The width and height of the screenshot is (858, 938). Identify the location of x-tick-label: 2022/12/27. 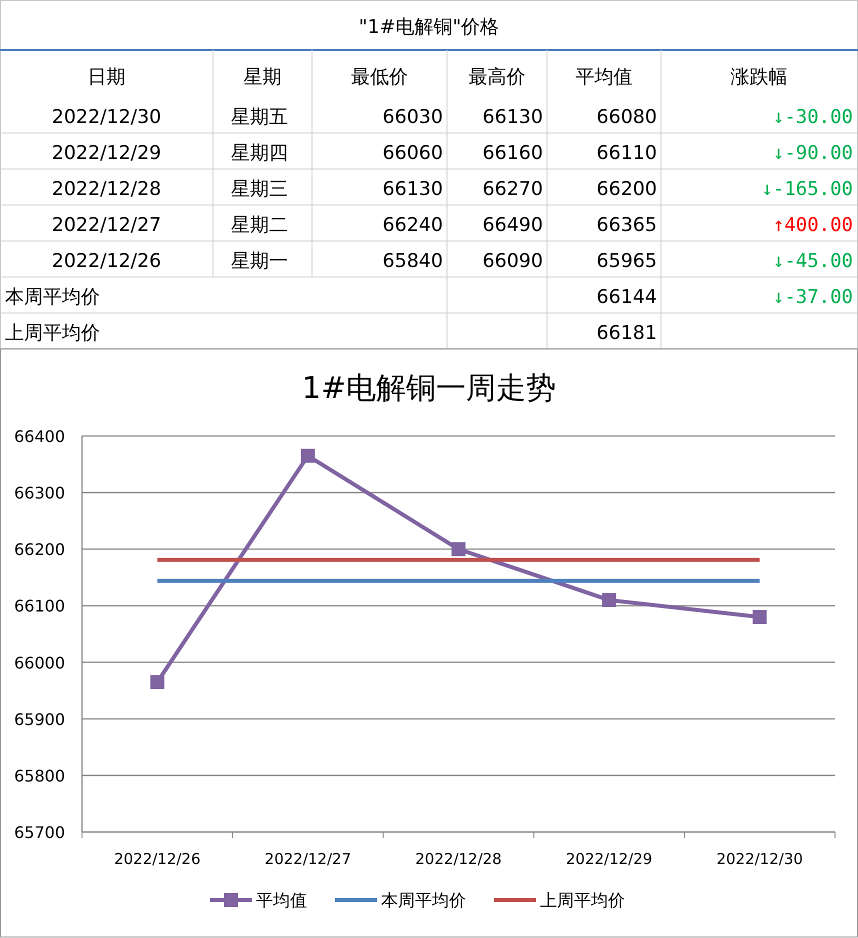
(308, 859).